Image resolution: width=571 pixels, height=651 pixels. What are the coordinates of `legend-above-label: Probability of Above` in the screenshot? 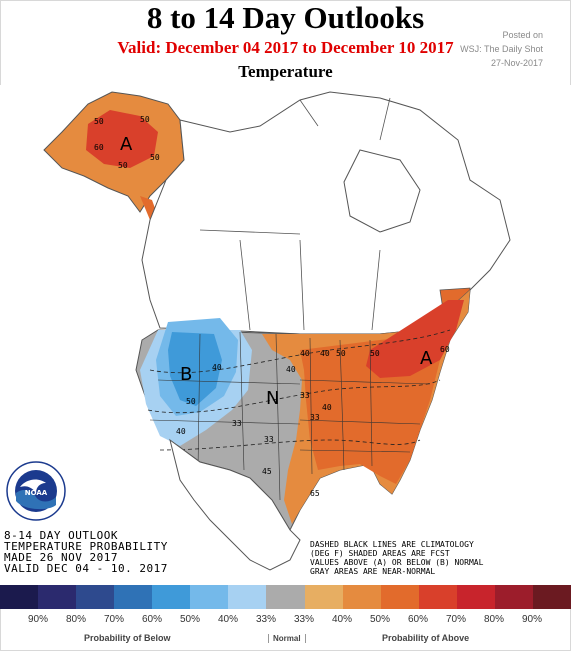 It's located at (426, 638).